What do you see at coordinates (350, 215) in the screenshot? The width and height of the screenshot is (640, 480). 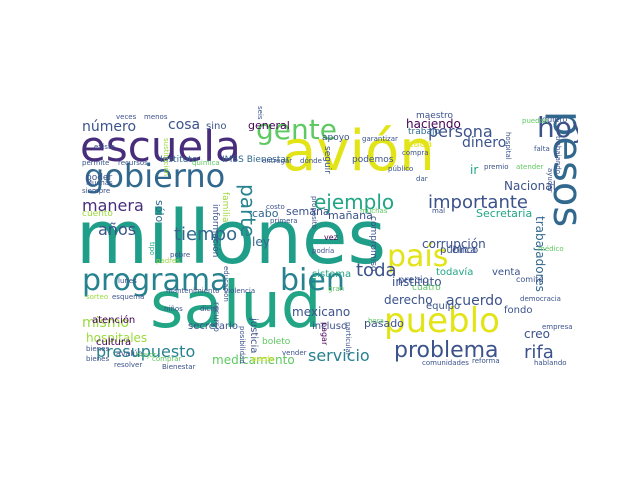 I see `cloud-word: mañana` at bounding box center [350, 215].